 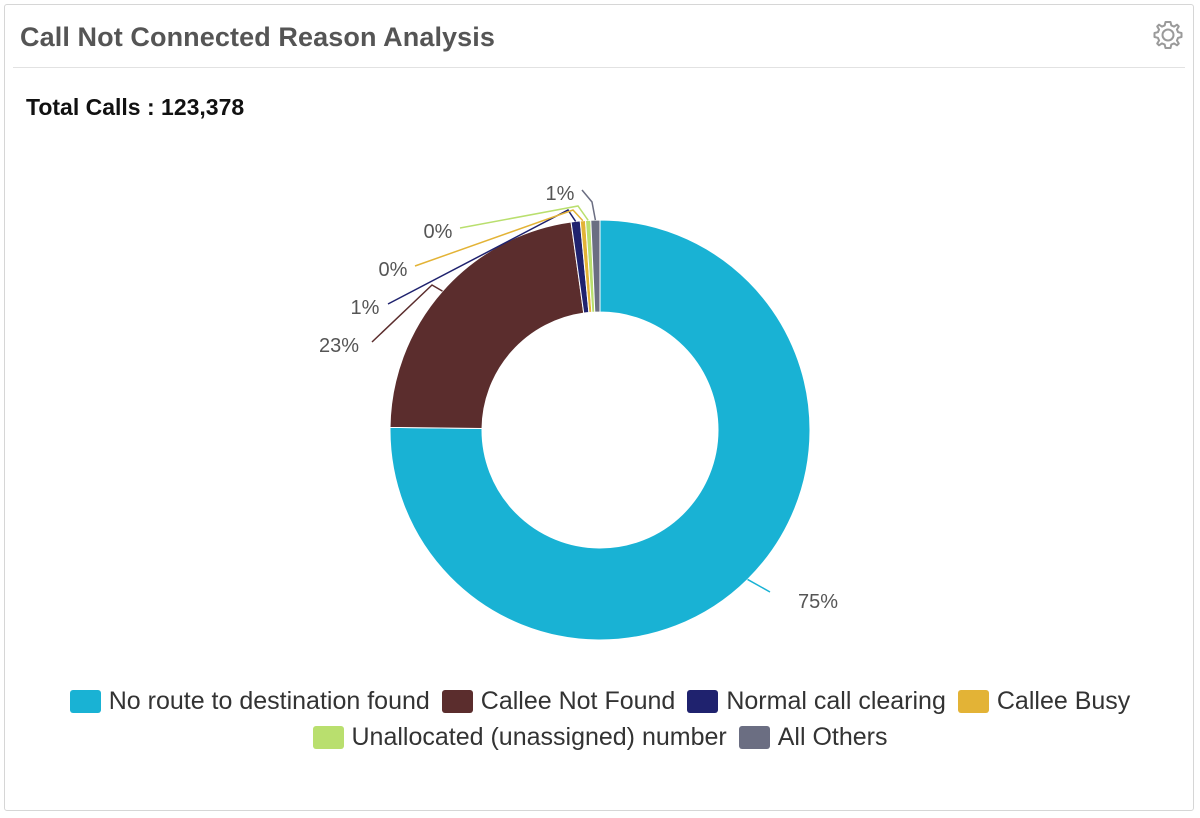 I want to click on legend-label: Callee Not Found, so click(x=578, y=700).